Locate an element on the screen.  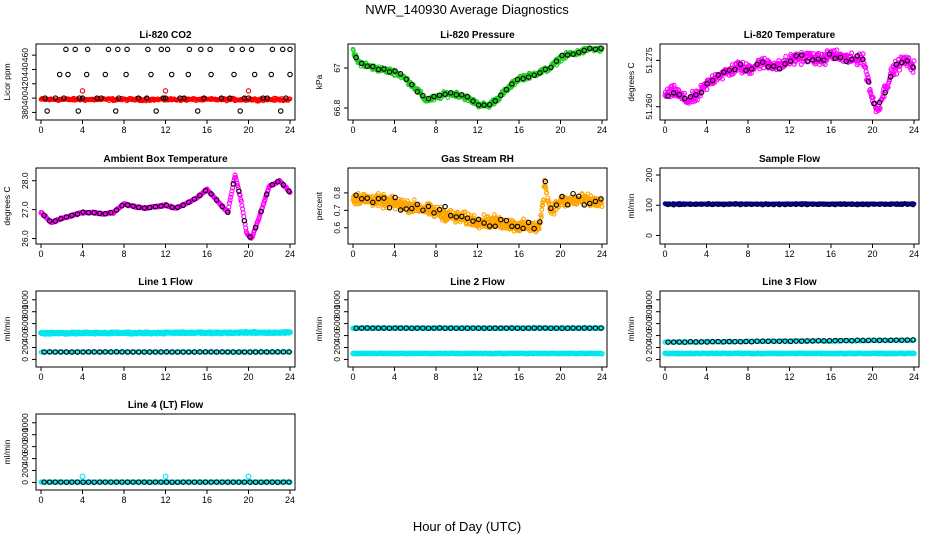
panel-title: Line 2 Flow is located at coordinates (477, 282).